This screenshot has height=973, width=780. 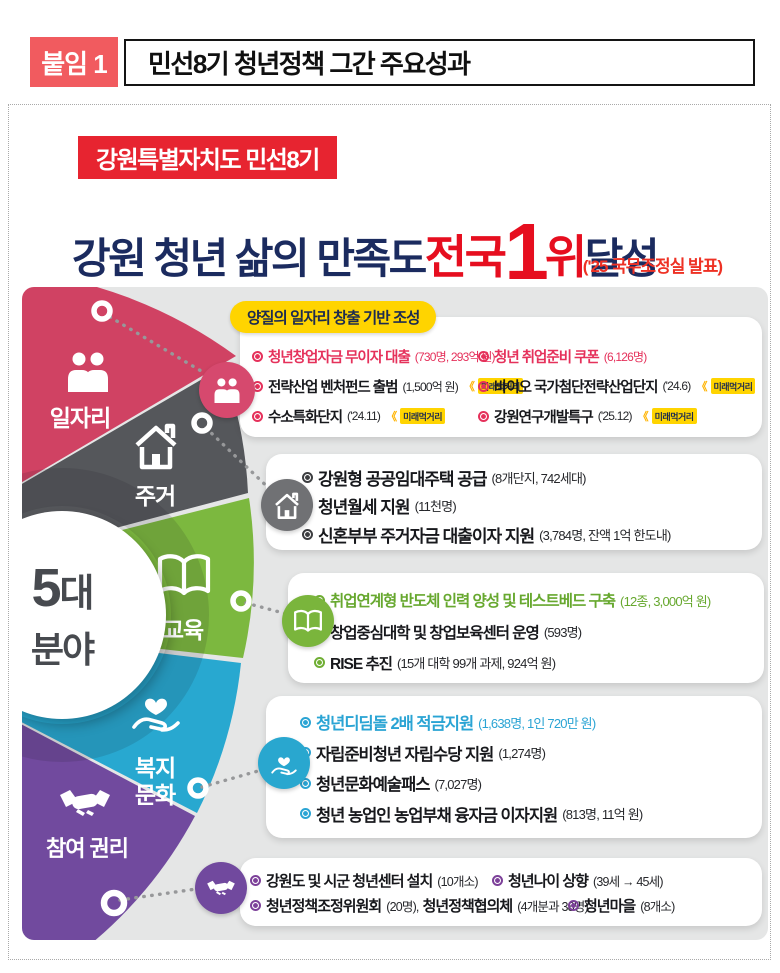 What do you see at coordinates (242, 462) in the screenshot?
I see `connector-housing` at bounding box center [242, 462].